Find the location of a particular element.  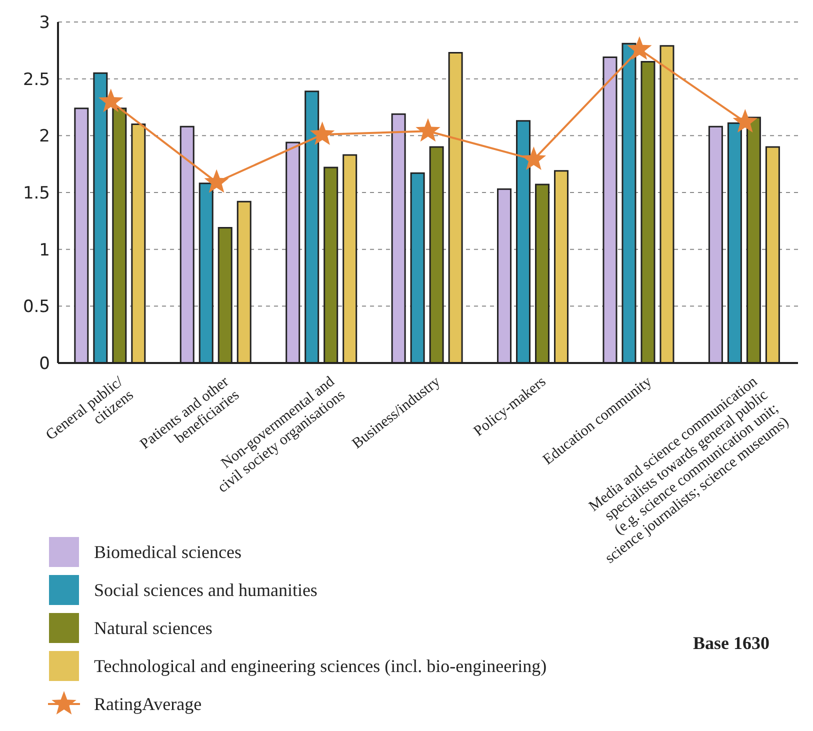

y-tick-label: 3 is located at coordinates (44, 23).